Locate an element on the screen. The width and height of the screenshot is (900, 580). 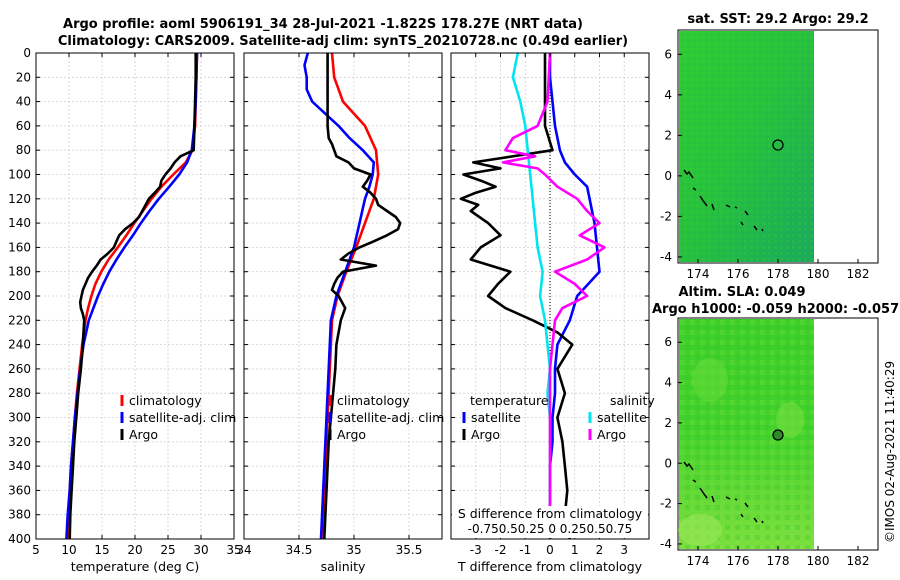
sst-field-texture is located at coordinates (746, 146).